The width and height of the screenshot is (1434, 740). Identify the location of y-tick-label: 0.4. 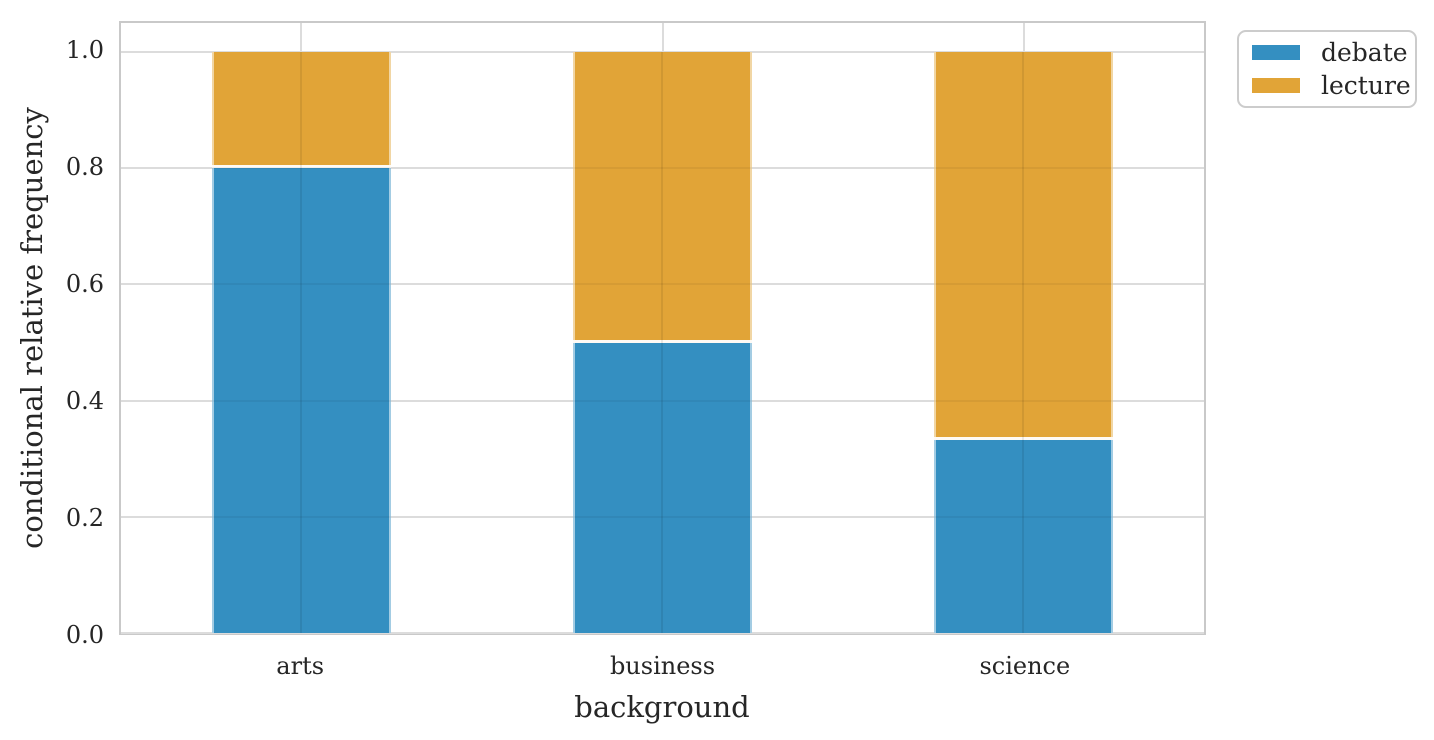
(84, 401).